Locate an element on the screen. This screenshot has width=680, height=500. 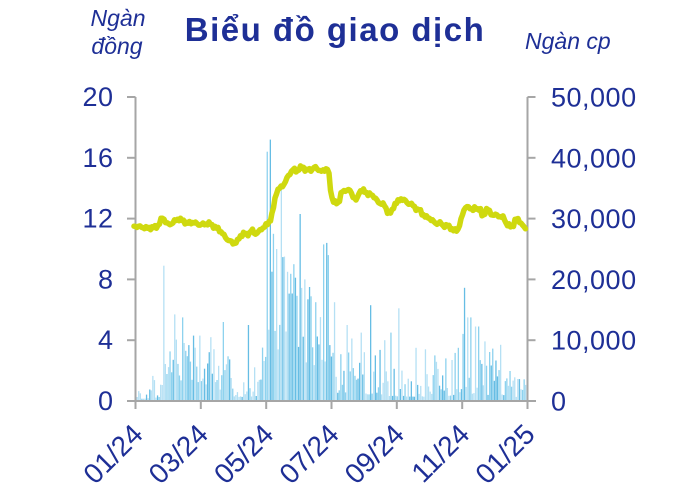
svg-text: 4 is located at coordinates (106, 340).